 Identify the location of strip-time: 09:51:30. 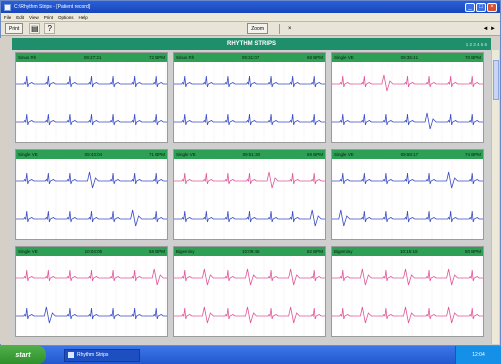
(251, 154).